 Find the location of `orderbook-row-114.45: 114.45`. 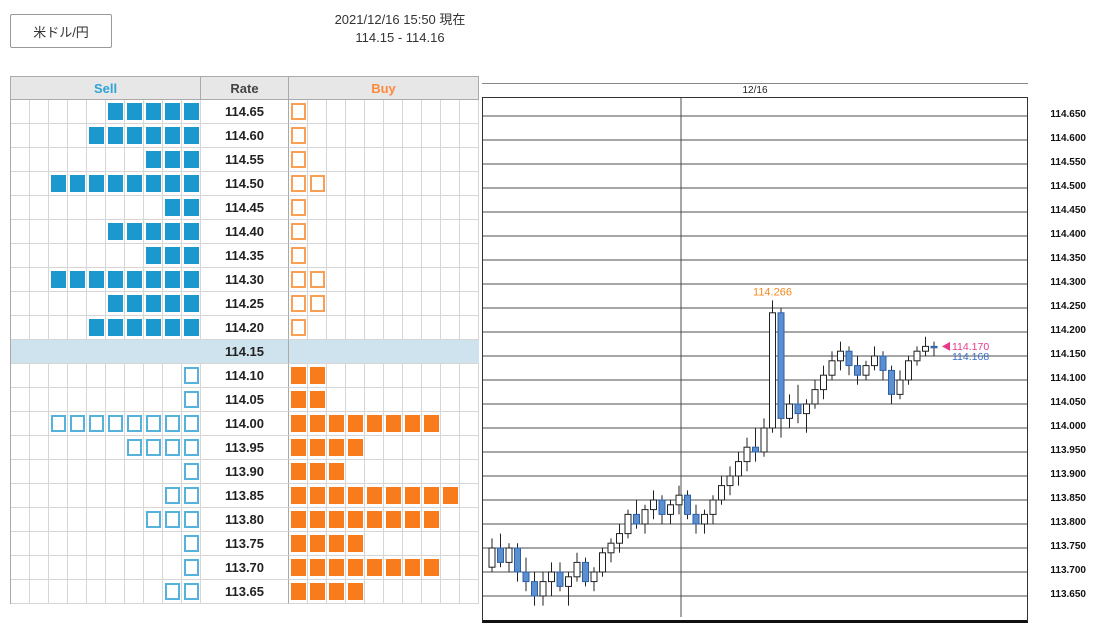

orderbook-row-114.45: 114.45 is located at coordinates (245, 208).